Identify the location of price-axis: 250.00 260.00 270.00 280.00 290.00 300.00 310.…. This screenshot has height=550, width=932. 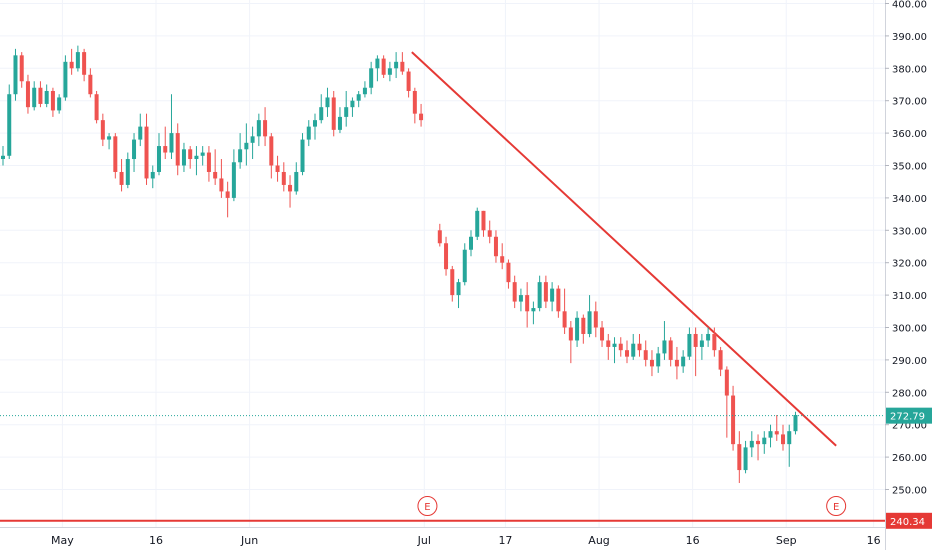
(908, 275).